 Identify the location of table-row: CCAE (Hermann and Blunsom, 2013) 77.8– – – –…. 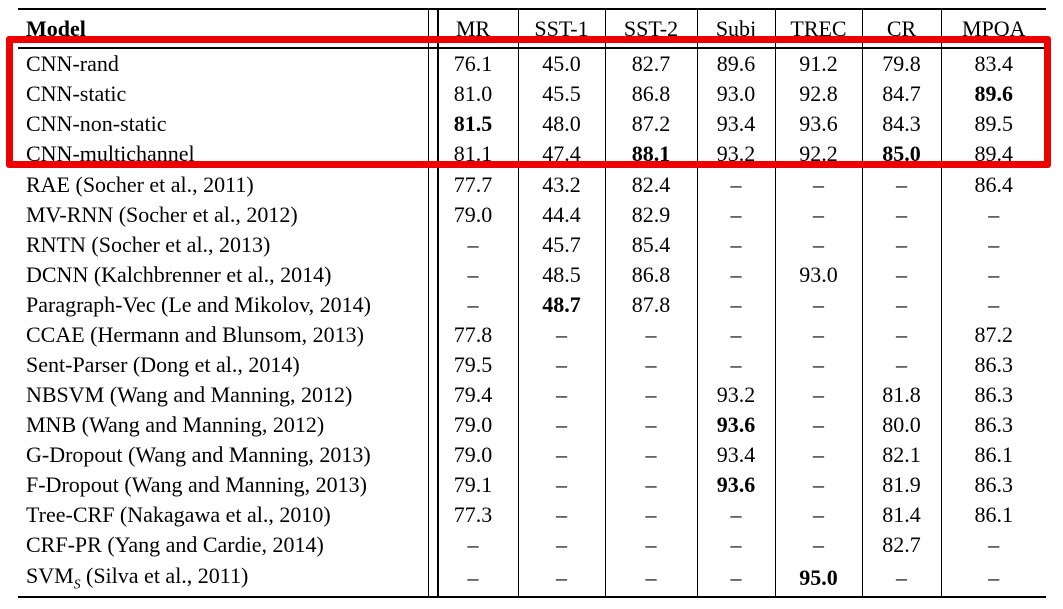
(532, 334).